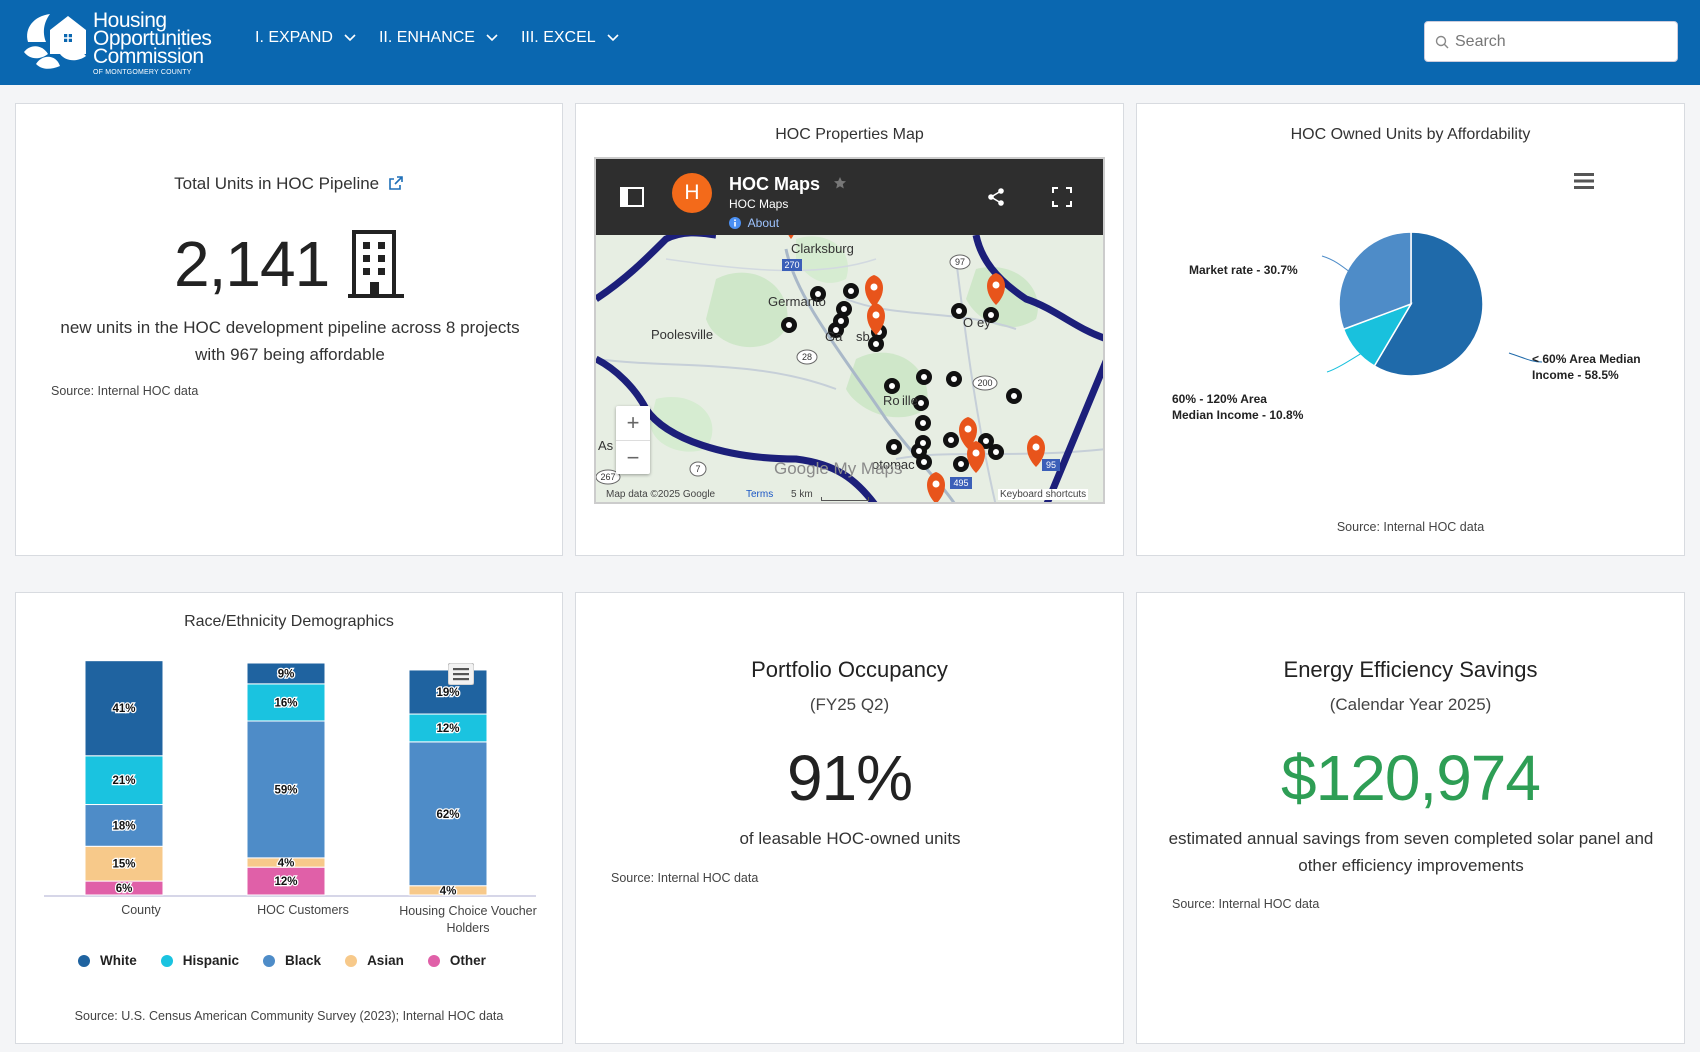 The height and width of the screenshot is (1052, 1700). Describe the element at coordinates (1442, 41) in the screenshot. I see `search-icon` at that location.